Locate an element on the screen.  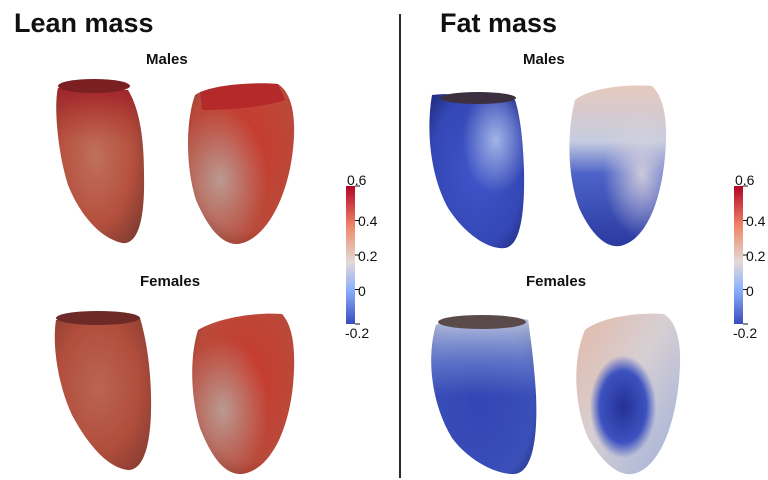
lean-males-left-view is located at coordinates (100, 161).